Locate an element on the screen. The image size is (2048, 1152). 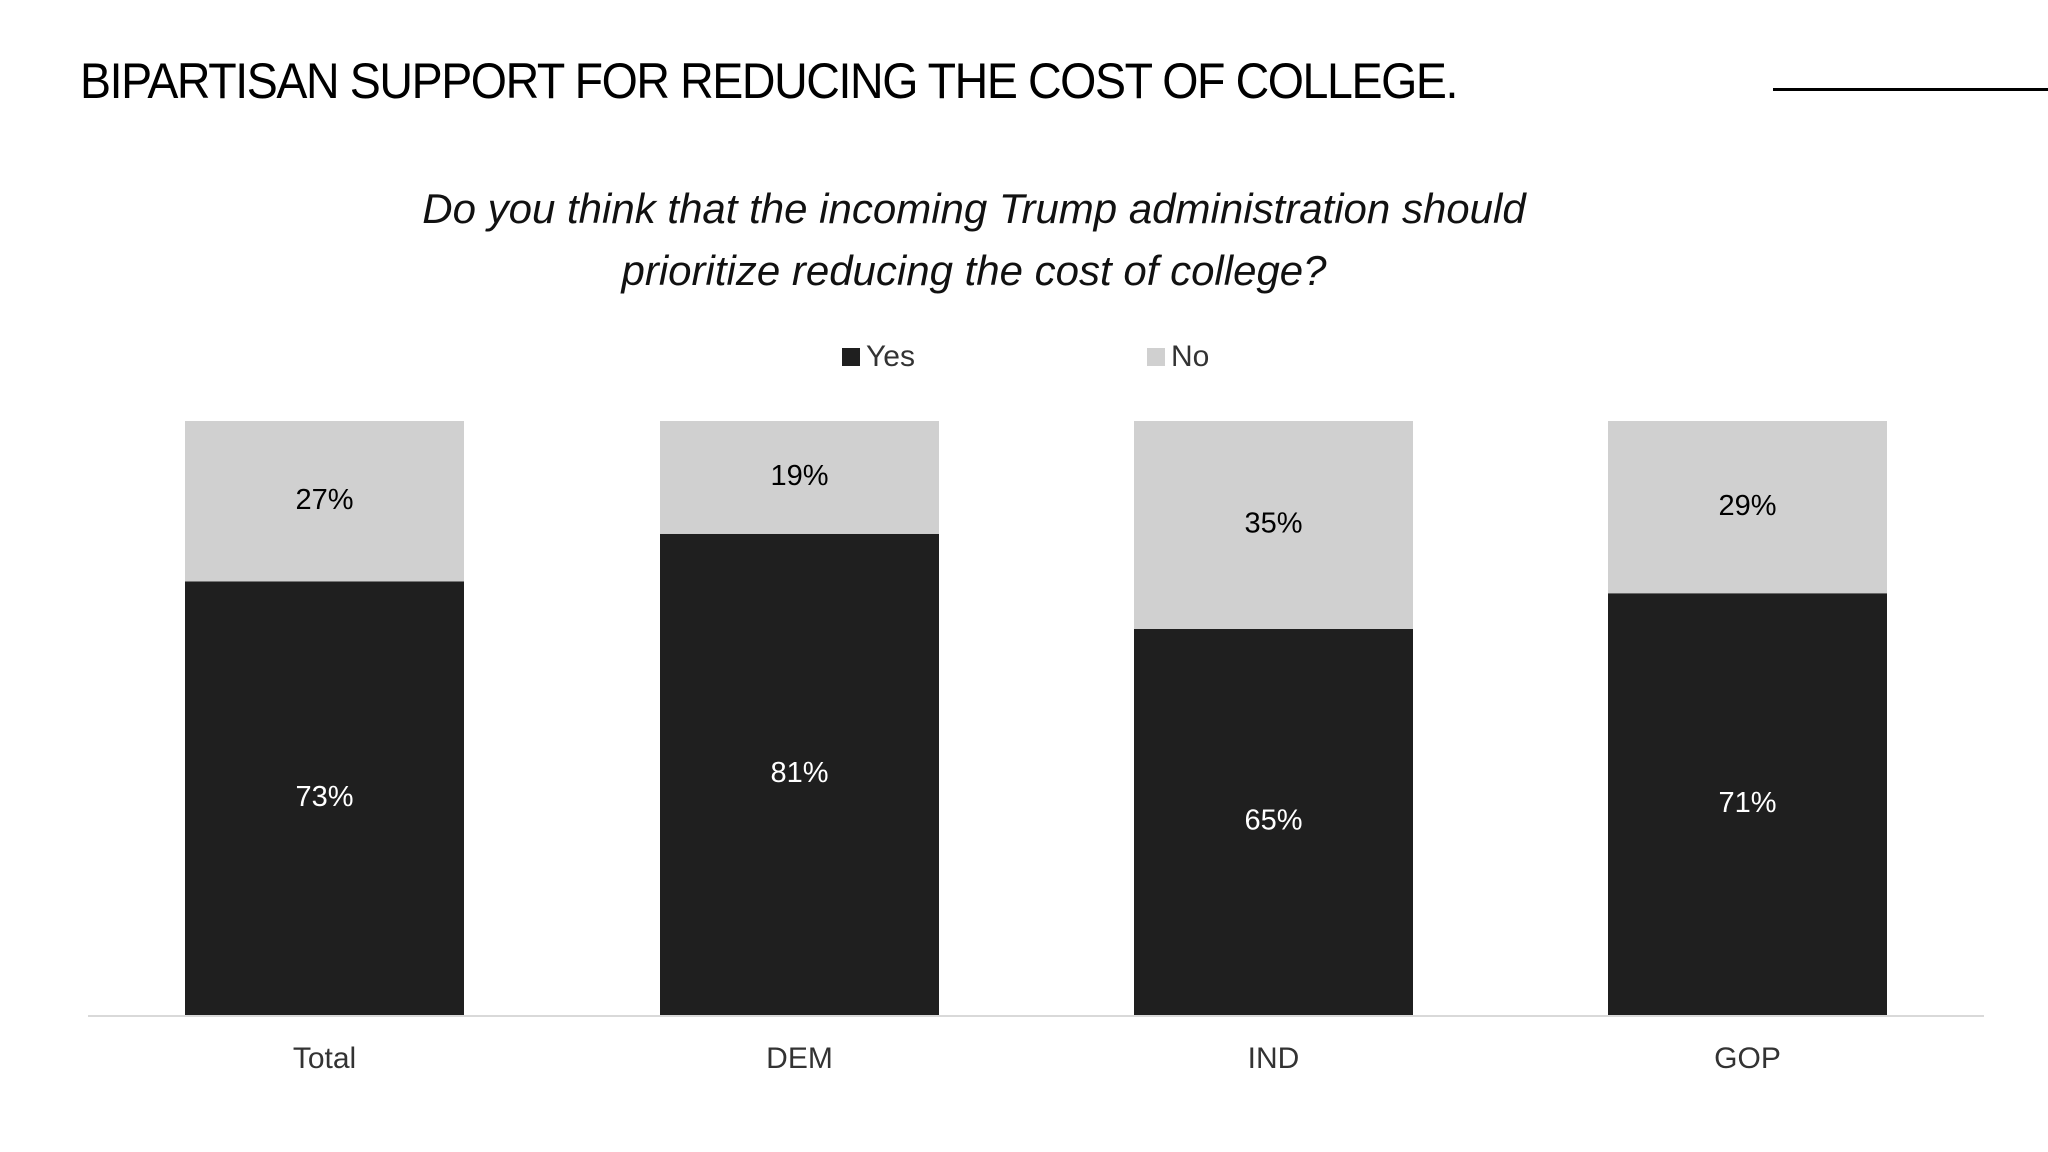
legend-label-no: No is located at coordinates (1190, 356).